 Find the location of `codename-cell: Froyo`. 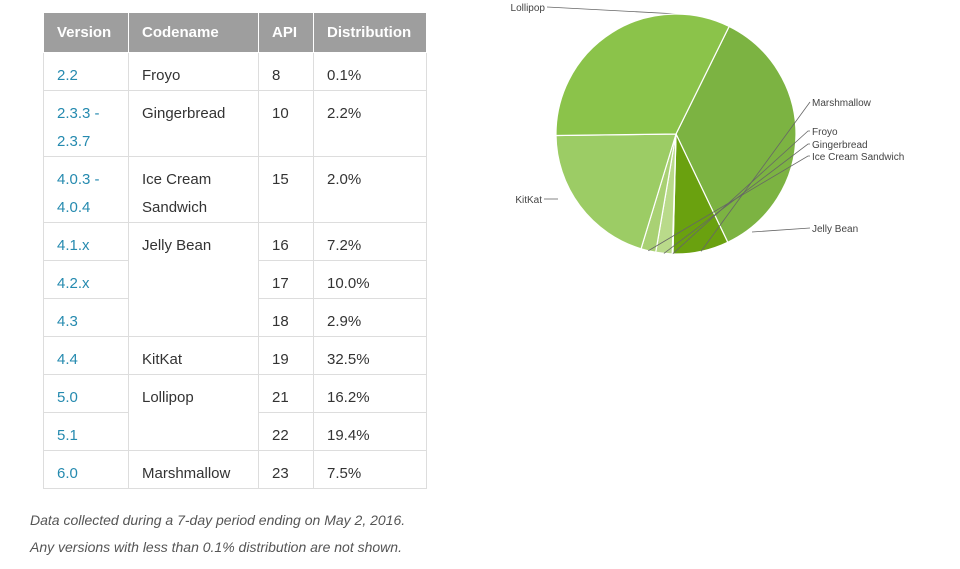

codename-cell: Froyo is located at coordinates (193, 71).